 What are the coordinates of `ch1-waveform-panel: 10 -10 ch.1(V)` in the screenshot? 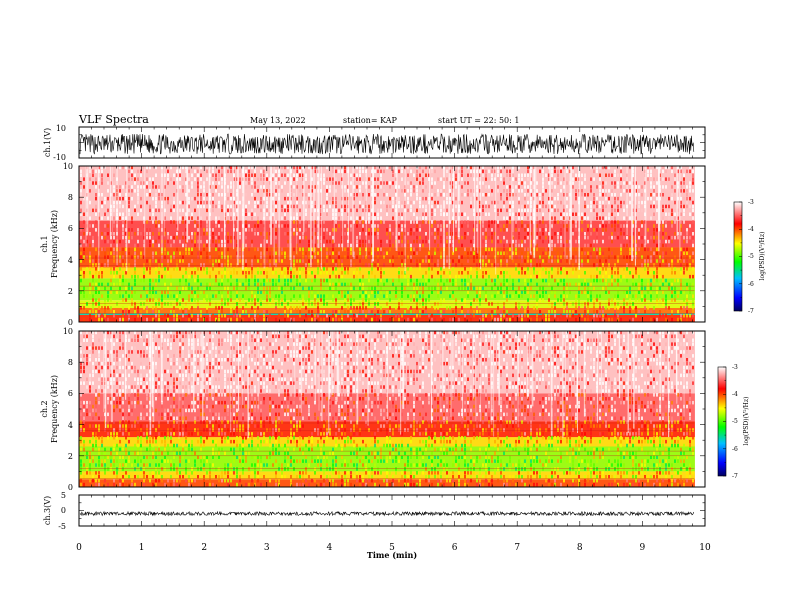 It's located at (374, 143).